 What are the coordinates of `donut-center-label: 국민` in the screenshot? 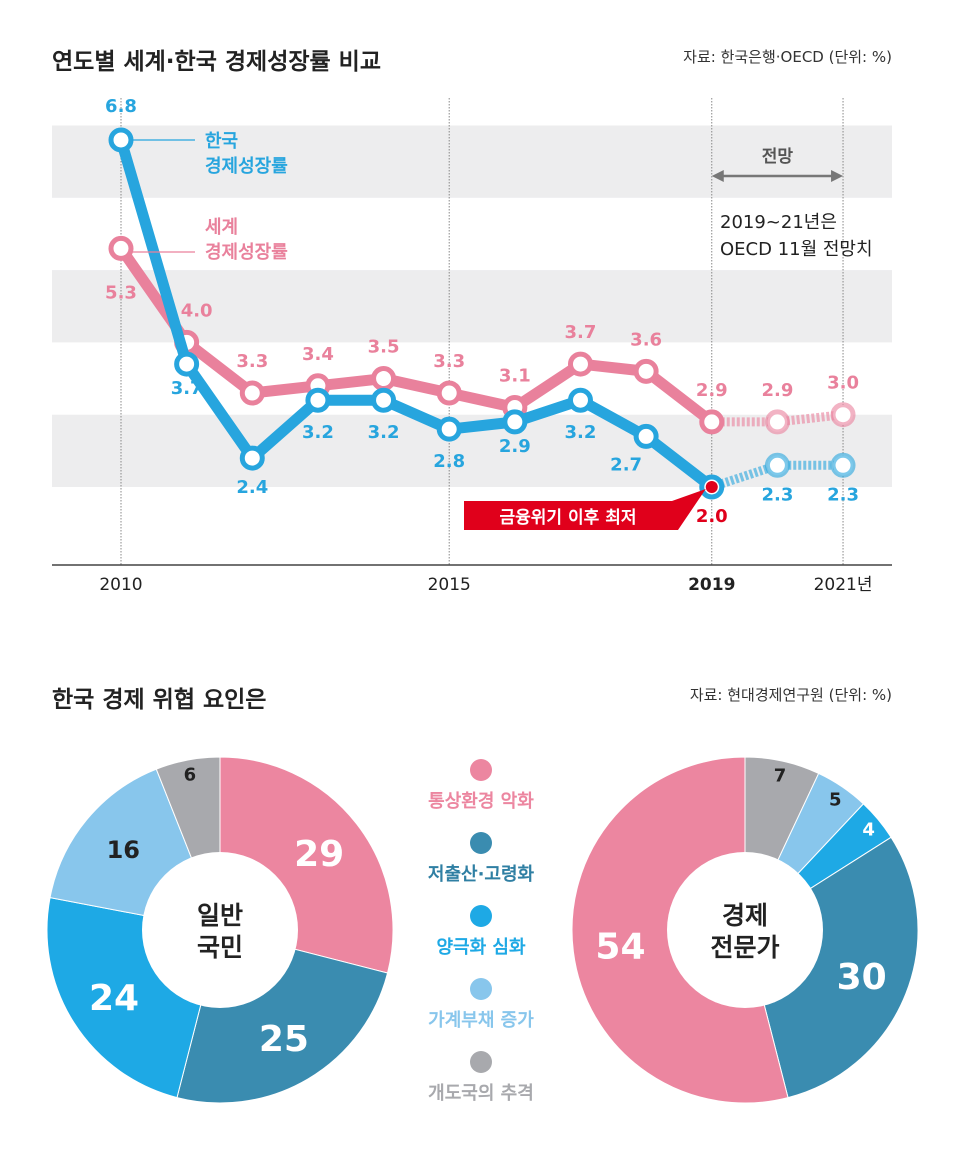 It's located at (220, 947).